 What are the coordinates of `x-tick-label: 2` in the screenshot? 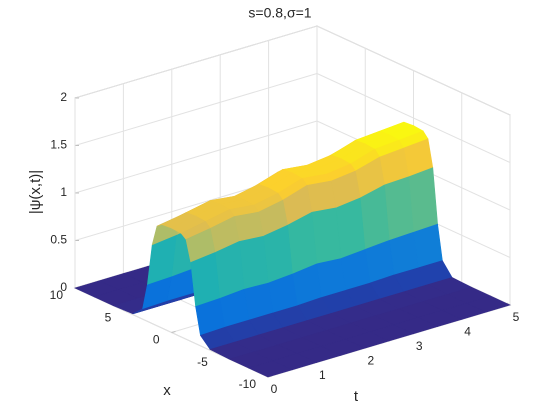 It's located at (370, 360).